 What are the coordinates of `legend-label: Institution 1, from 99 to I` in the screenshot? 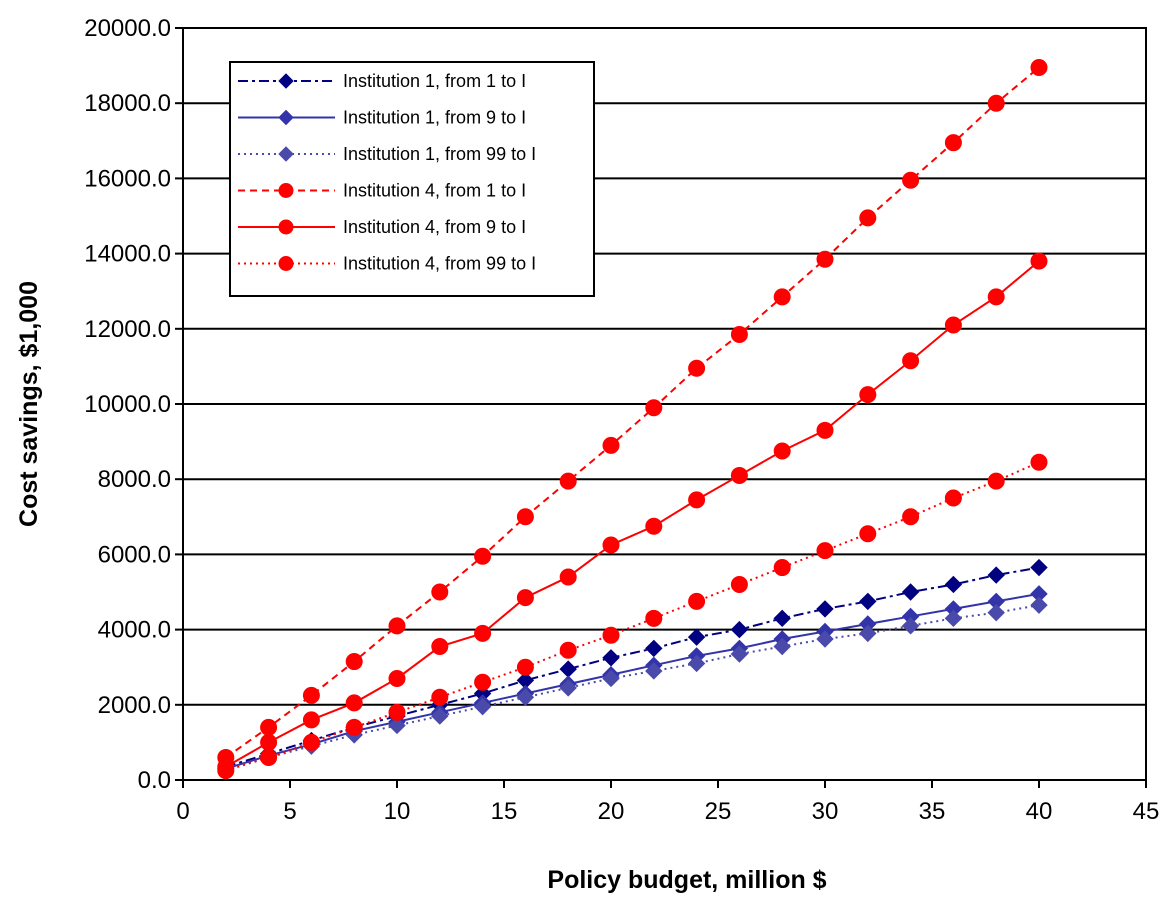 It's located at (439, 154).